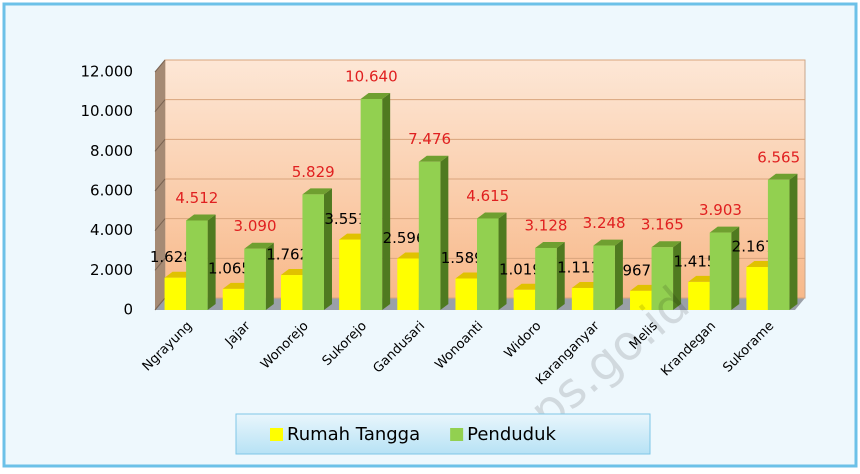 The width and height of the screenshot is (860, 474). I want to click on y-tick-label: 2.000, so click(111, 270).